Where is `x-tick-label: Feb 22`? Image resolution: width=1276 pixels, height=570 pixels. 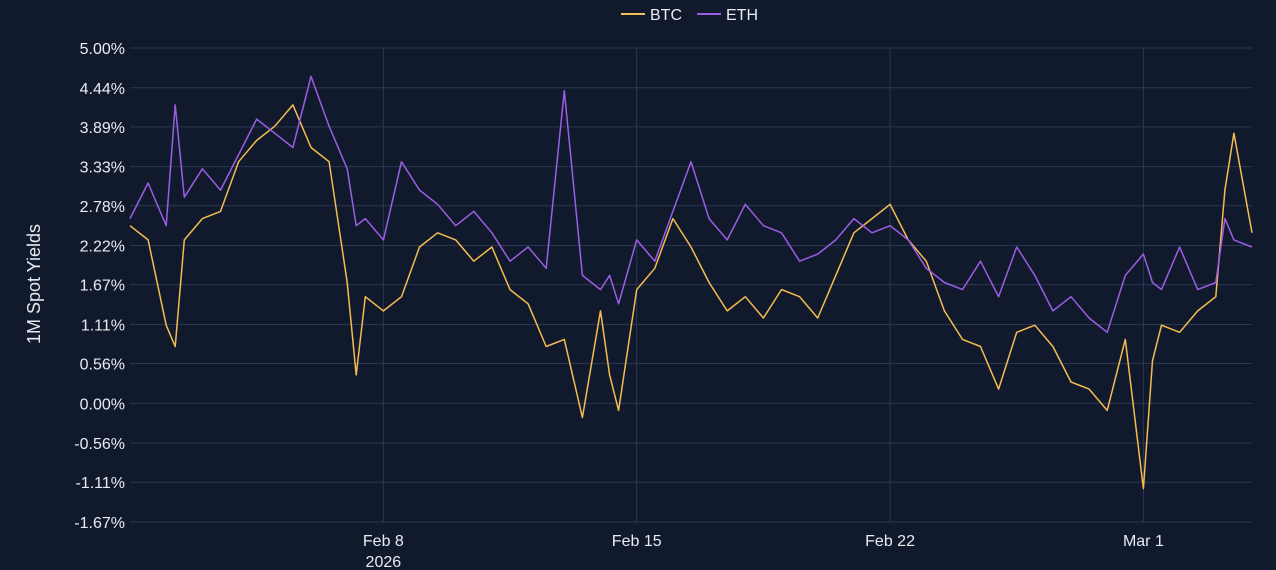 x-tick-label: Feb 22 is located at coordinates (890, 541).